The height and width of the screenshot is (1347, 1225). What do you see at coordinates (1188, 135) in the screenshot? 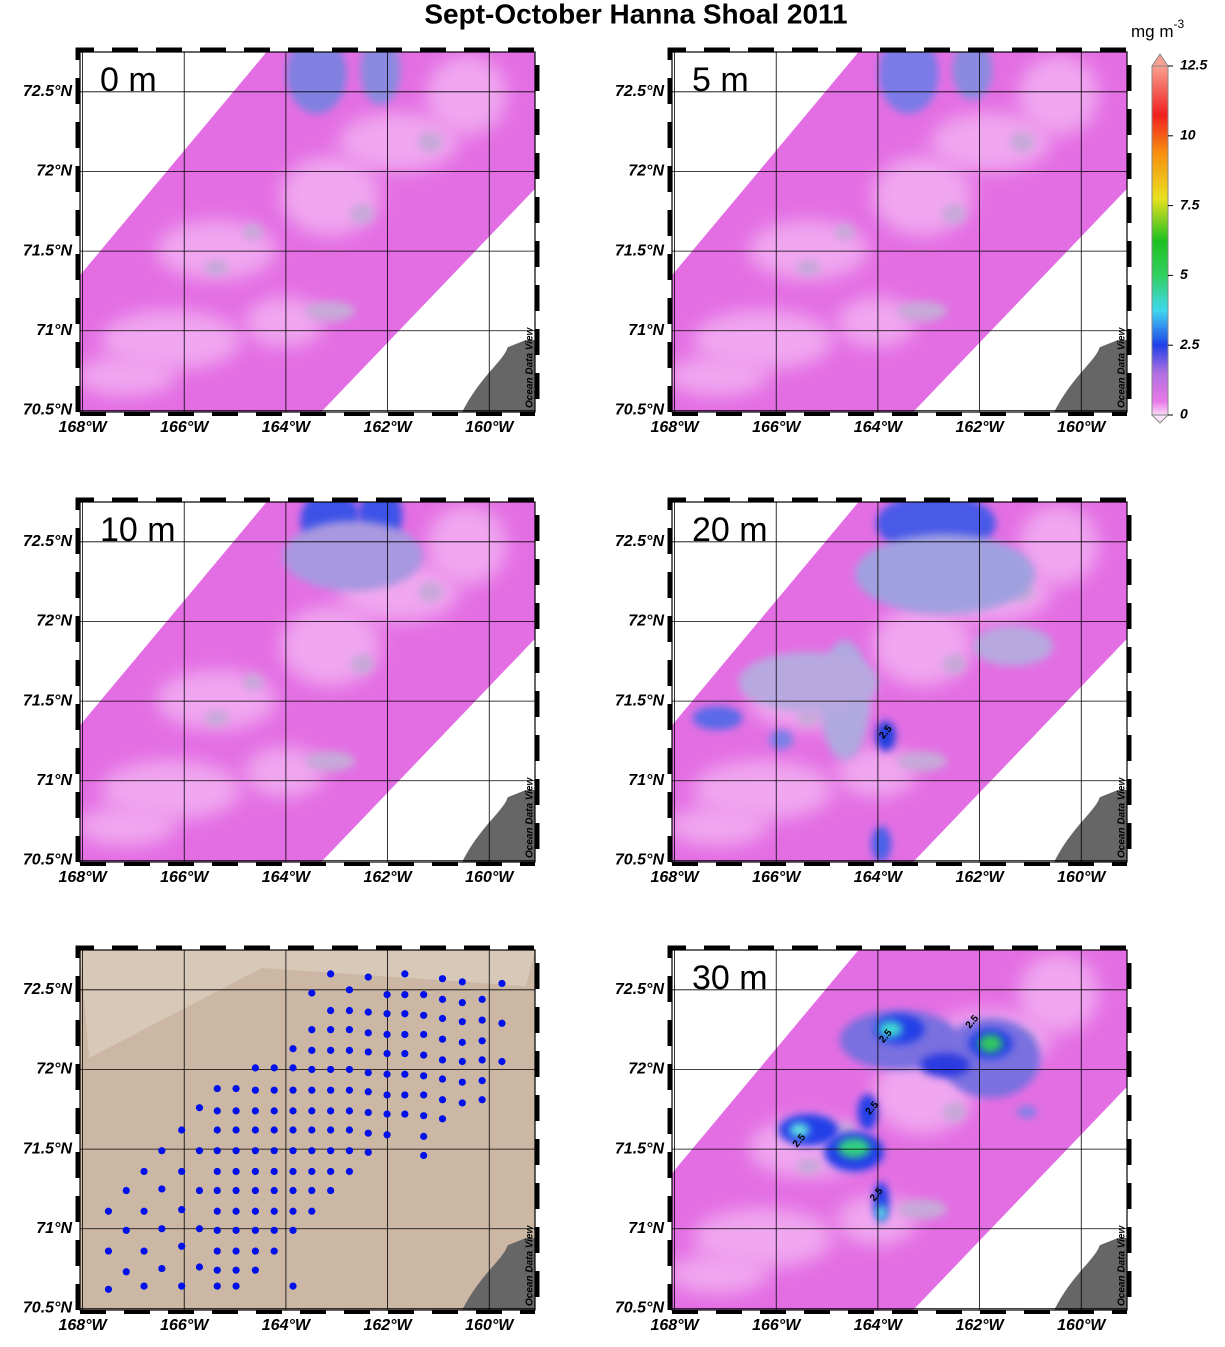
I see `colorbar-tick-label: 10` at bounding box center [1188, 135].